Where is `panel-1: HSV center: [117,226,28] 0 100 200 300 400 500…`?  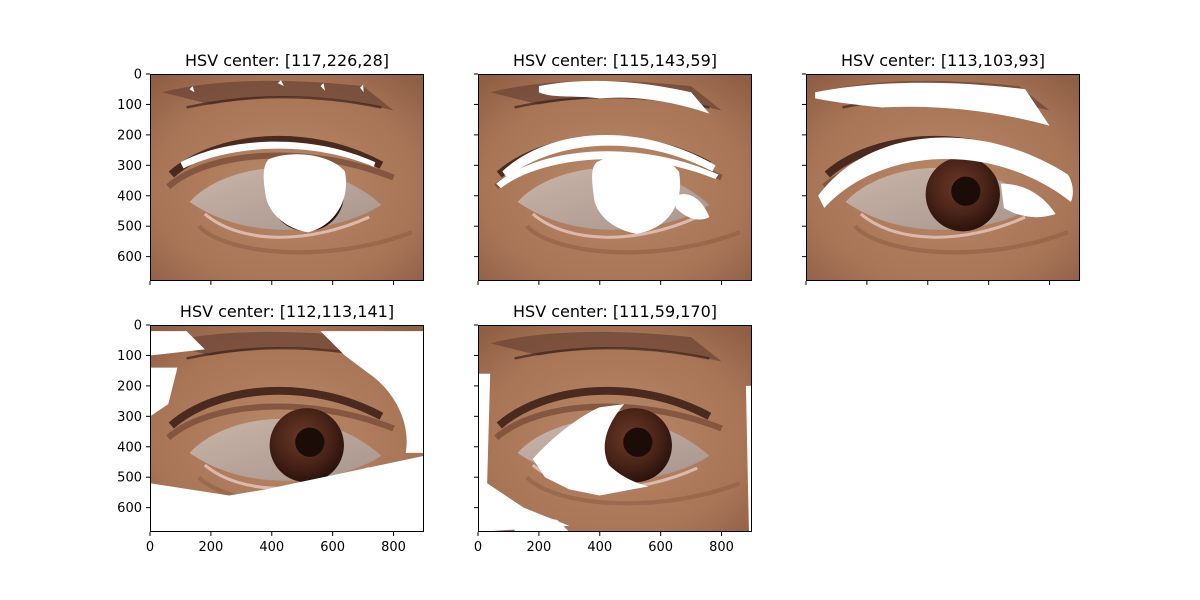 panel-1: HSV center: [117,226,28] 0 100 200 300 400 500… is located at coordinates (270, 168).